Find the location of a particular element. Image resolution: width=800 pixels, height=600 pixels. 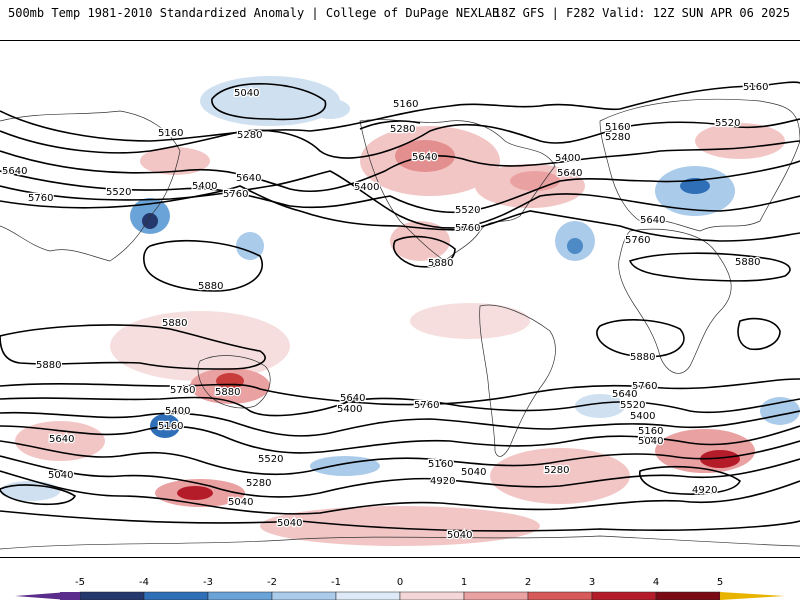

contour-5880-satl is located at coordinates (640, 338).